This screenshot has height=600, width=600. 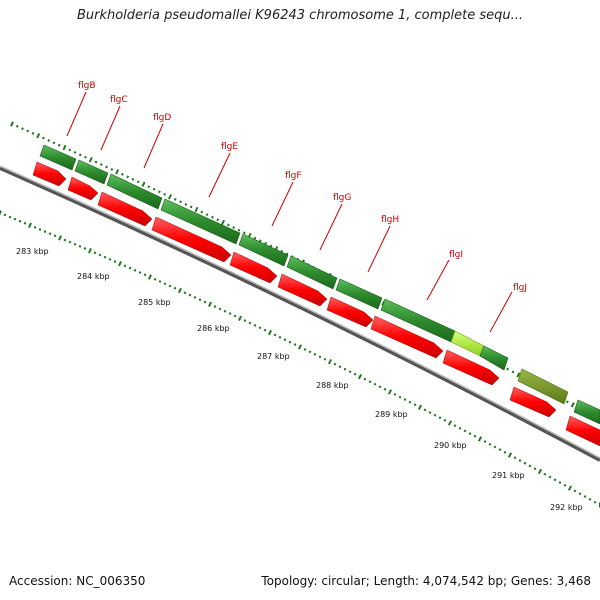 What do you see at coordinates (125, 209) in the screenshot?
I see `cds-arrow-flgD` at bounding box center [125, 209].